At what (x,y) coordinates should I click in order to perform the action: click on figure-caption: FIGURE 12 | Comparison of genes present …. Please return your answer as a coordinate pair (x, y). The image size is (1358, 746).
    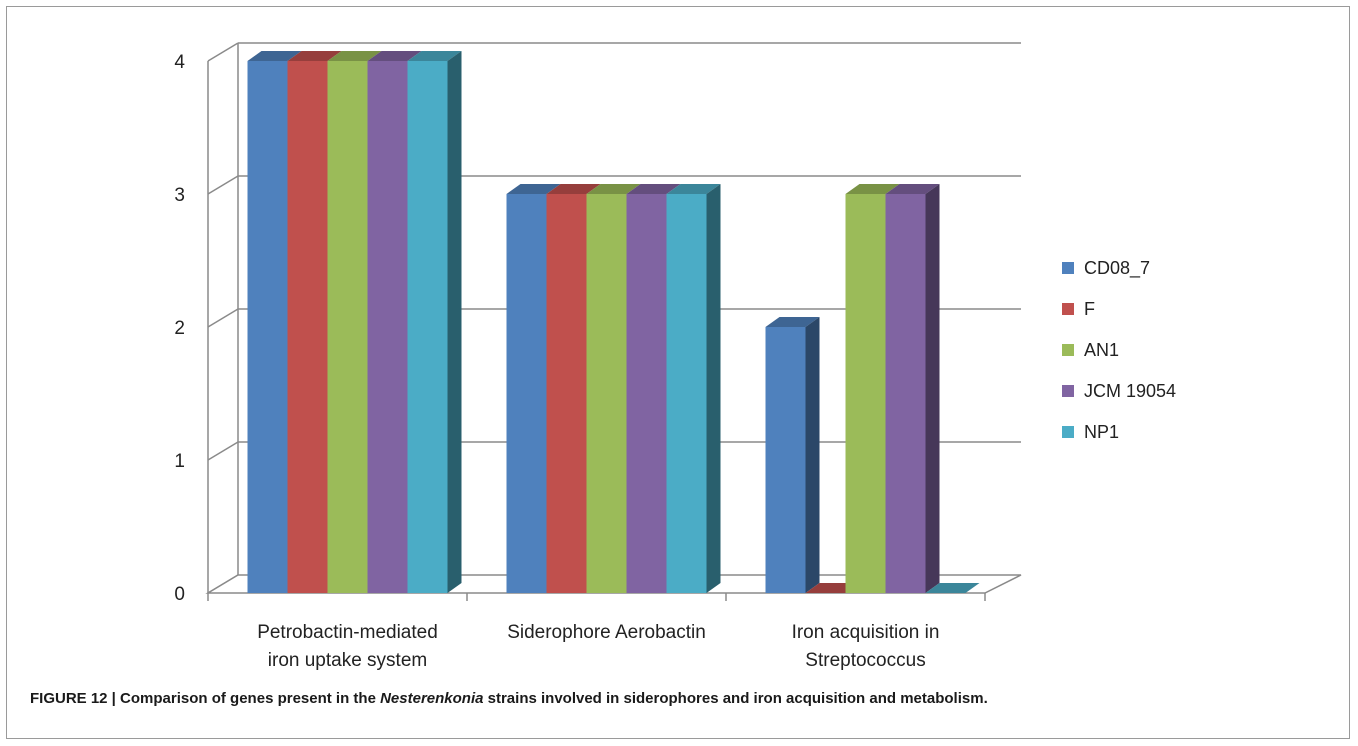
    Looking at the image, I should click on (680, 698).